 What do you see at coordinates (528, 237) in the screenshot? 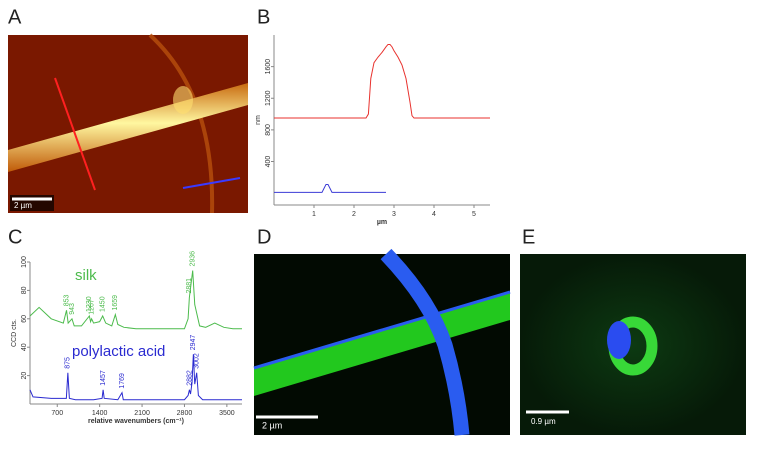
I see `panel-label: E` at bounding box center [528, 237].